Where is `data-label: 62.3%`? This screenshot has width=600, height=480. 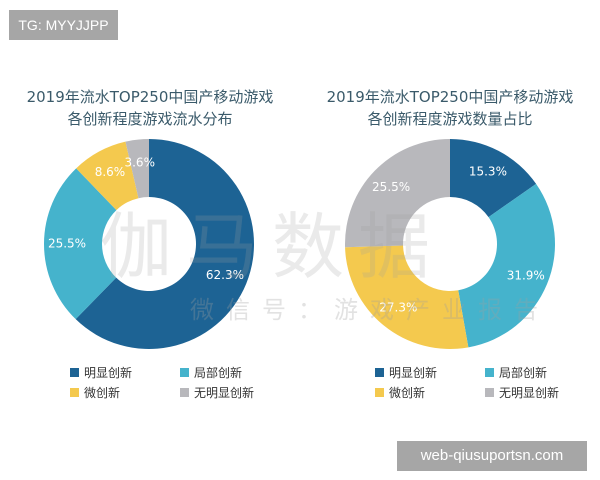
data-label: 62.3% is located at coordinates (225, 275).